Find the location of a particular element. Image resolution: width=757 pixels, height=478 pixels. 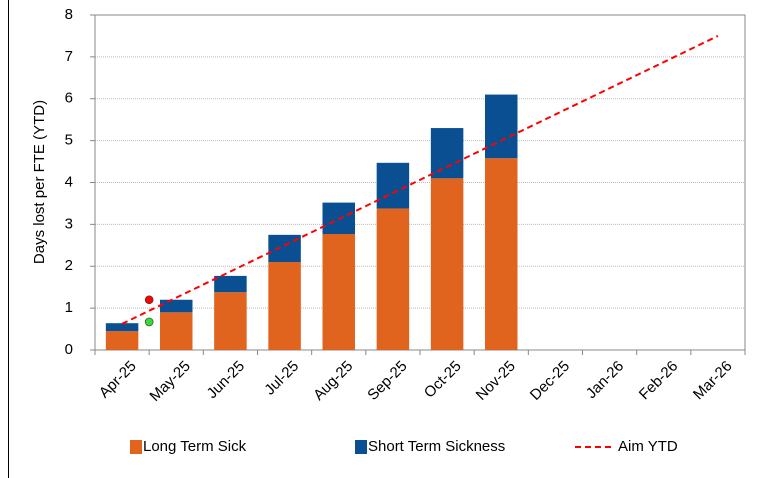

y-tick-label: 8 is located at coordinates (69, 14).